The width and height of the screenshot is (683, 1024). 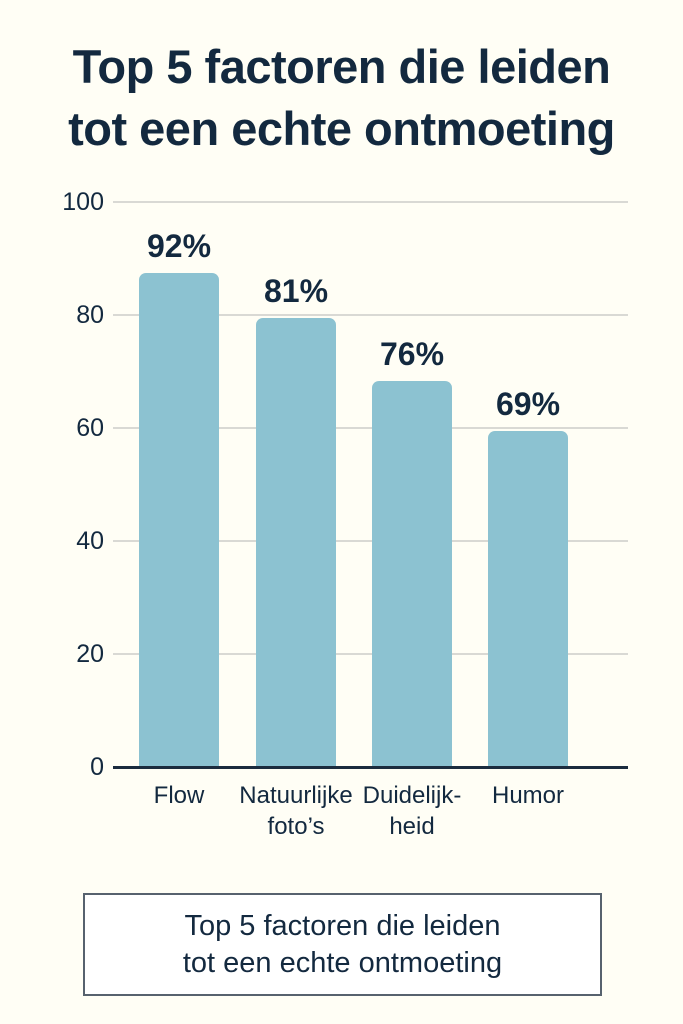 What do you see at coordinates (412, 354) in the screenshot?
I see `bar-value-label-duidelijk-heid: 76%` at bounding box center [412, 354].